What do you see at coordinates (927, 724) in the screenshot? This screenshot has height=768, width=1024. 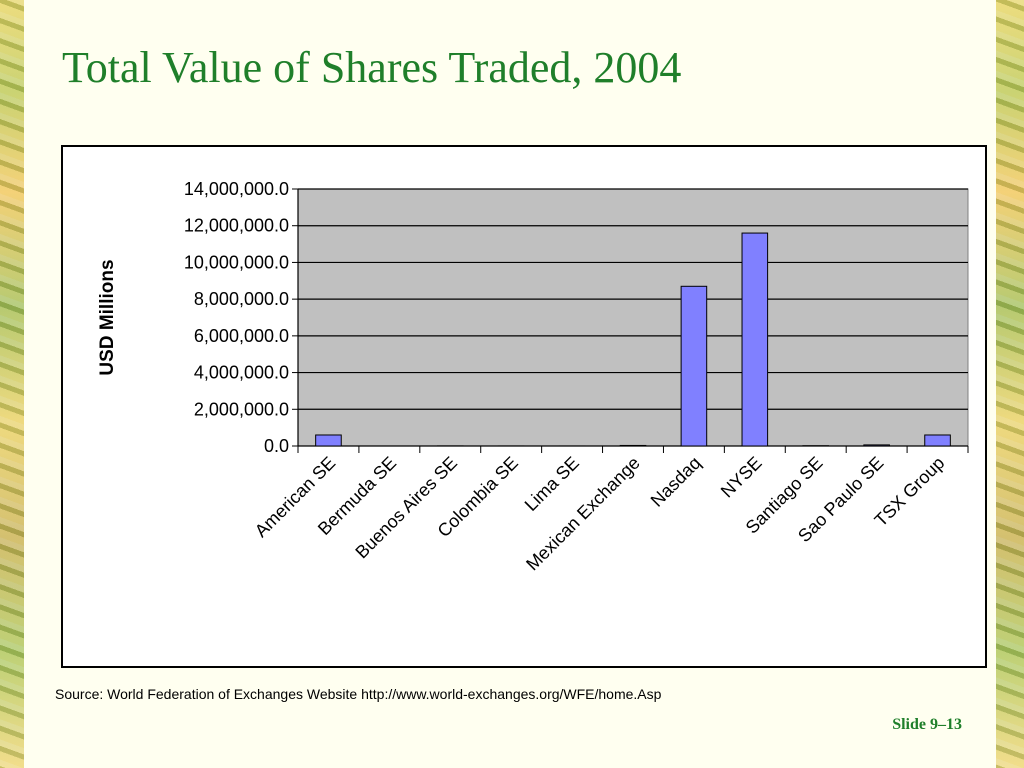 I see `slide-number: Slide 9–13` at bounding box center [927, 724].